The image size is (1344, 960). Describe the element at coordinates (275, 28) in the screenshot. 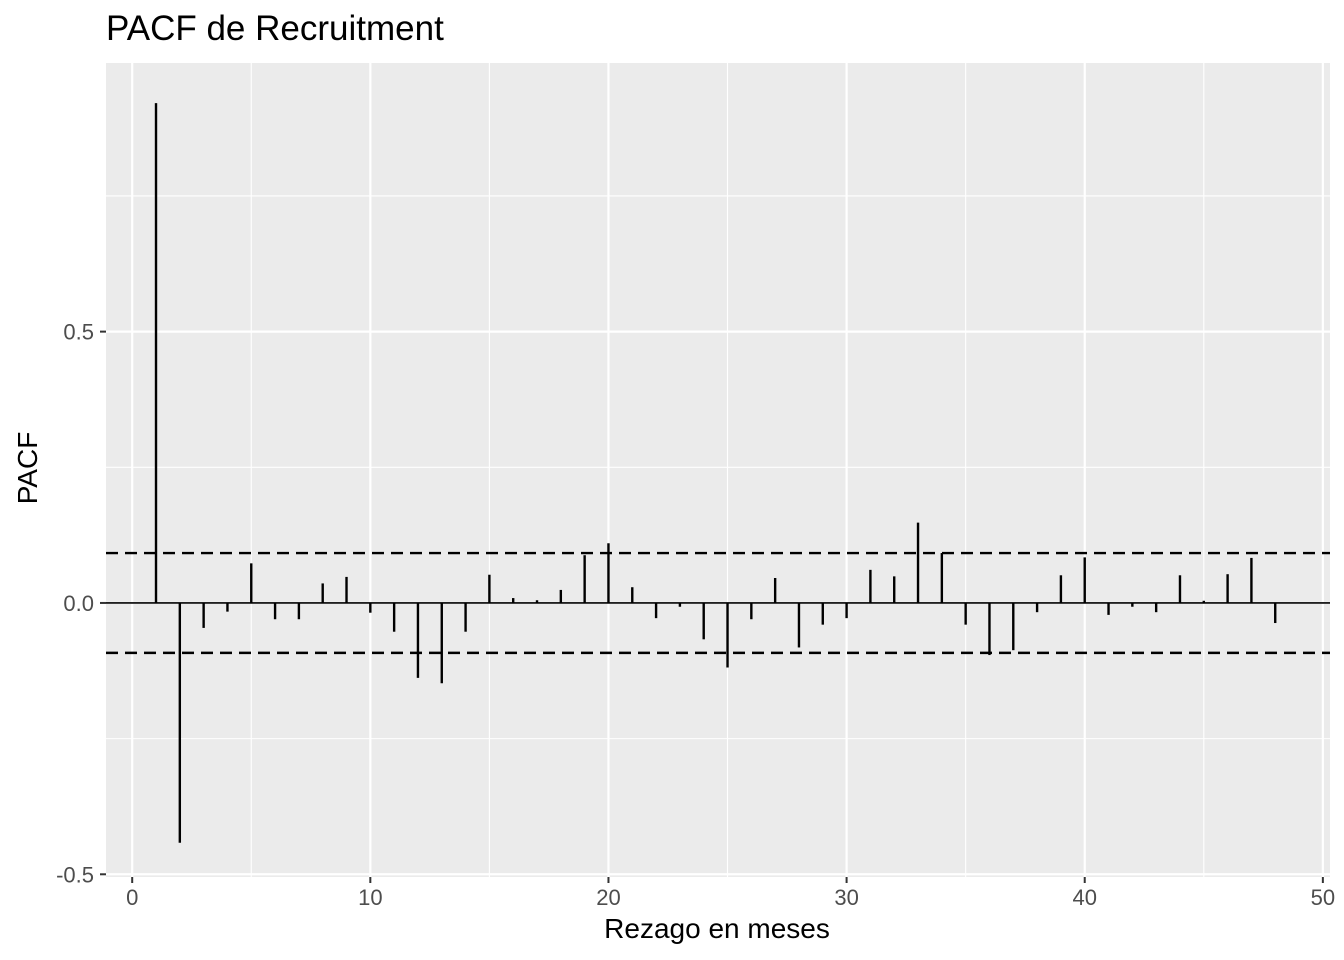

I see `chart-title: PACF de Recruitment` at that location.